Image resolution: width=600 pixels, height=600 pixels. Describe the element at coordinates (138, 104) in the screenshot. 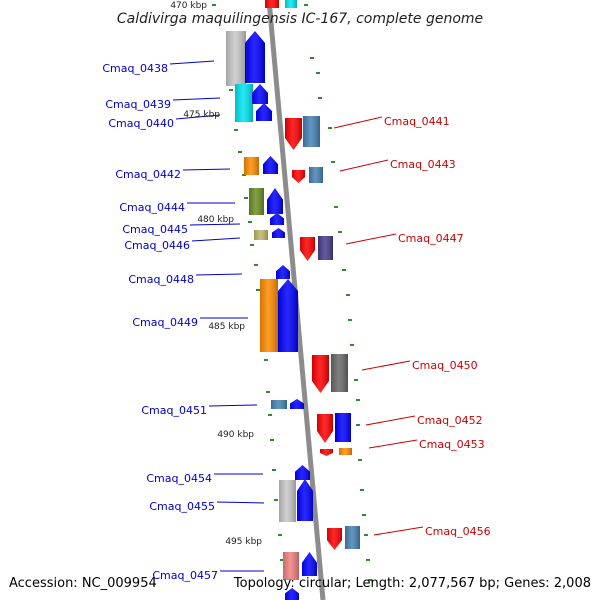

I see `gene-label: Cmaq_0439` at that location.